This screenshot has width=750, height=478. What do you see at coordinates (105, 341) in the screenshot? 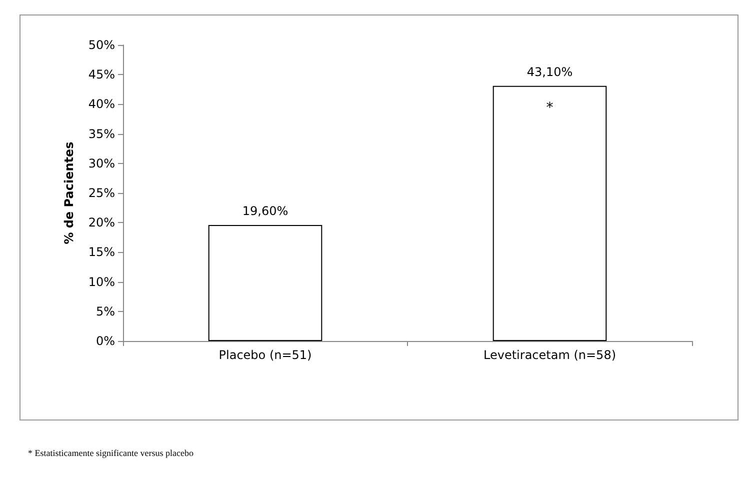
I see `y-tick-label: 0%` at bounding box center [105, 341].